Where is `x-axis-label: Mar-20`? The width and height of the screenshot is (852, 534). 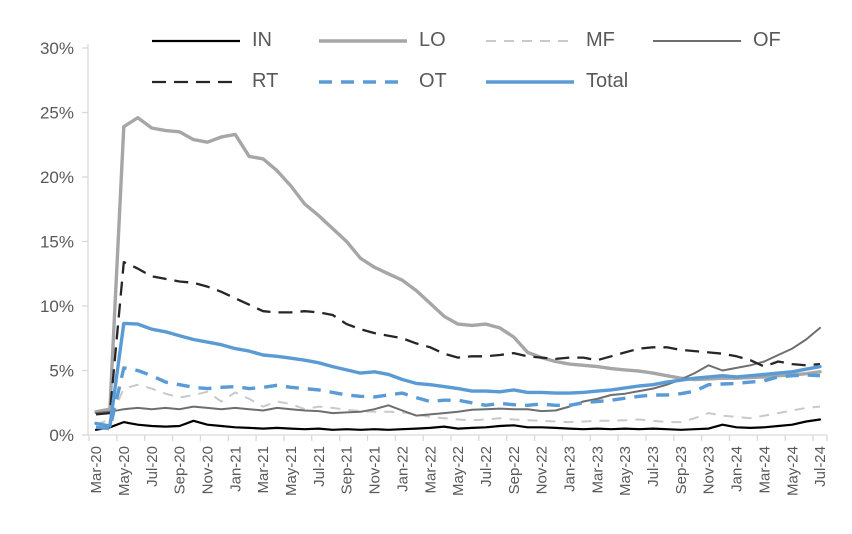
x-axis-label: Mar-20 is located at coordinates (96, 470).